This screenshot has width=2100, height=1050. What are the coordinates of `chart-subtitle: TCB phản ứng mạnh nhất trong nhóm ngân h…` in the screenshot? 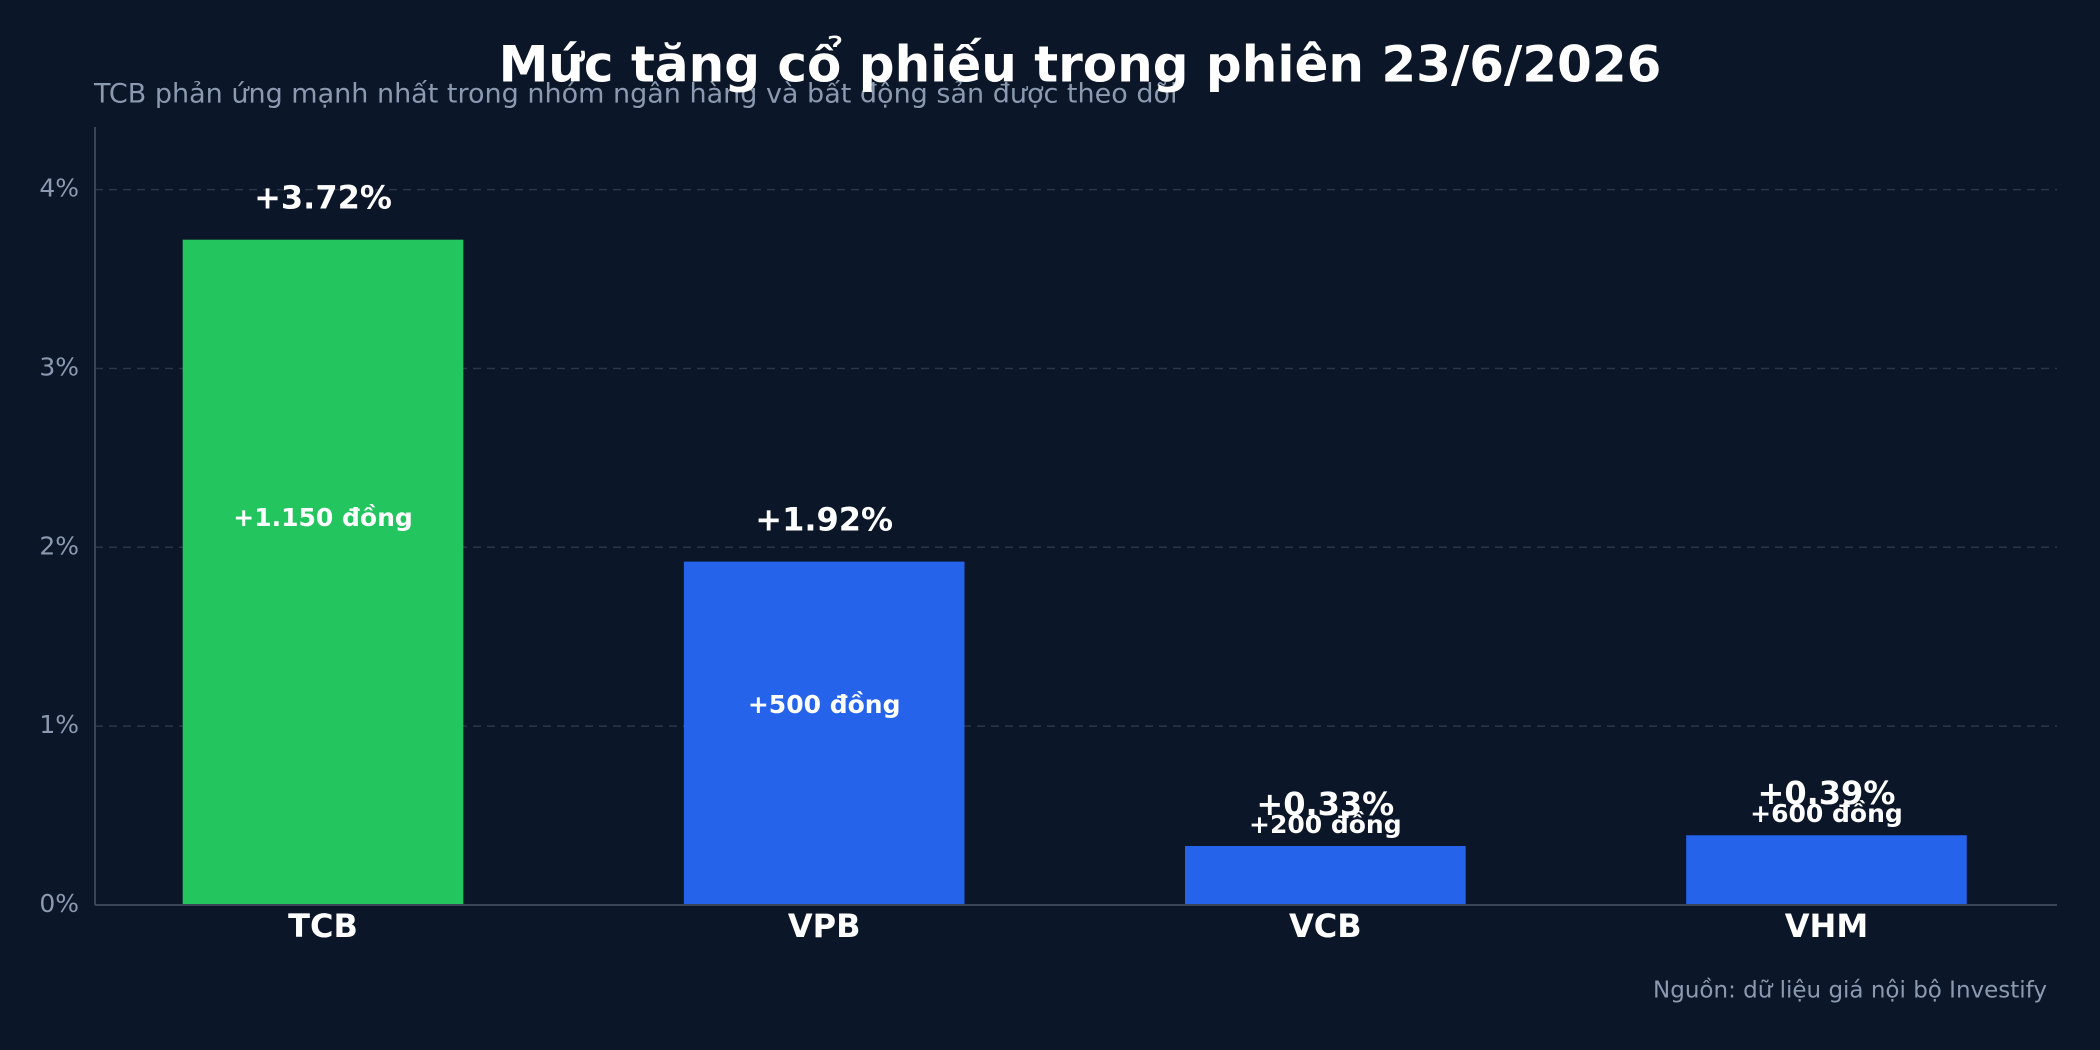 It's located at (635, 94).